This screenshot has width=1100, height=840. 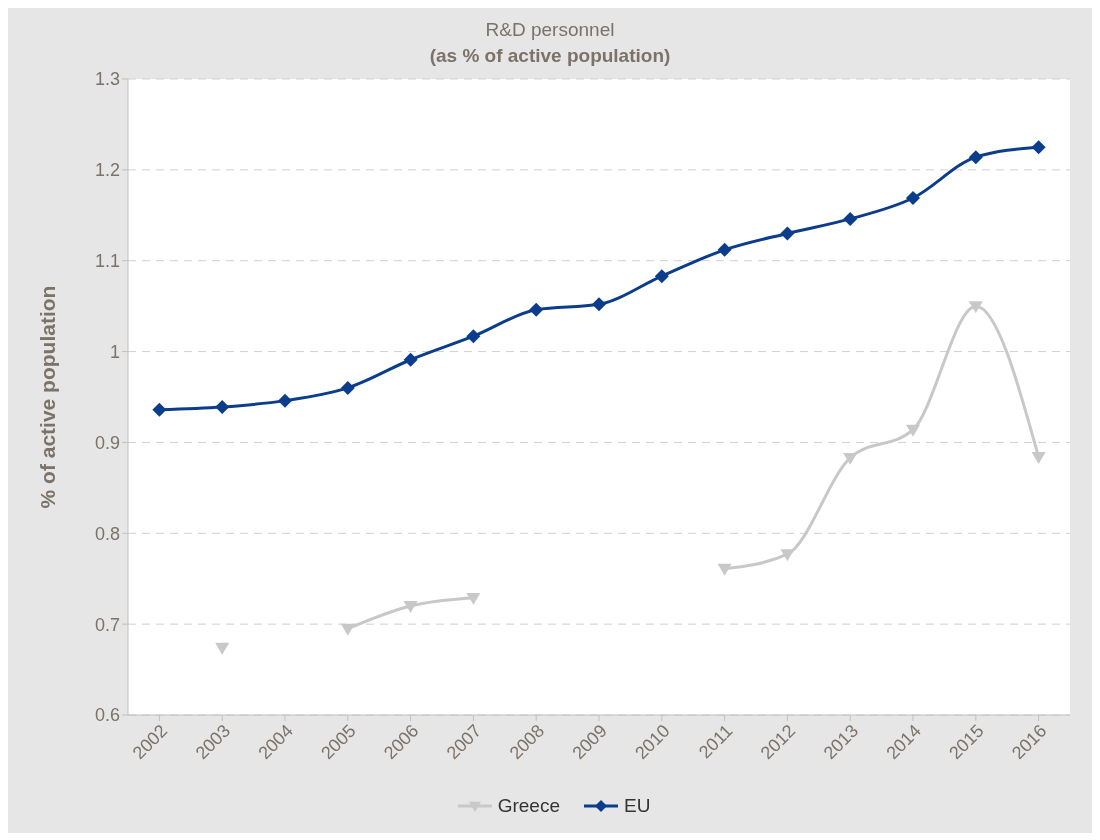 I want to click on legend-label: EU, so click(x=637, y=806).